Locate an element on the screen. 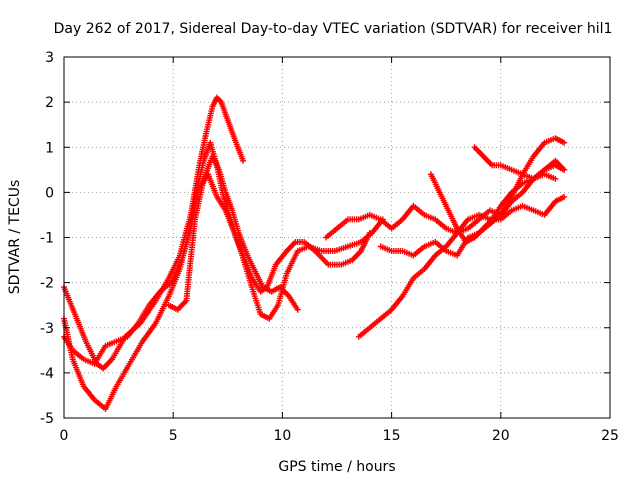 The width and height of the screenshot is (640, 480). y-tick-label: 1 is located at coordinates (49, 148).